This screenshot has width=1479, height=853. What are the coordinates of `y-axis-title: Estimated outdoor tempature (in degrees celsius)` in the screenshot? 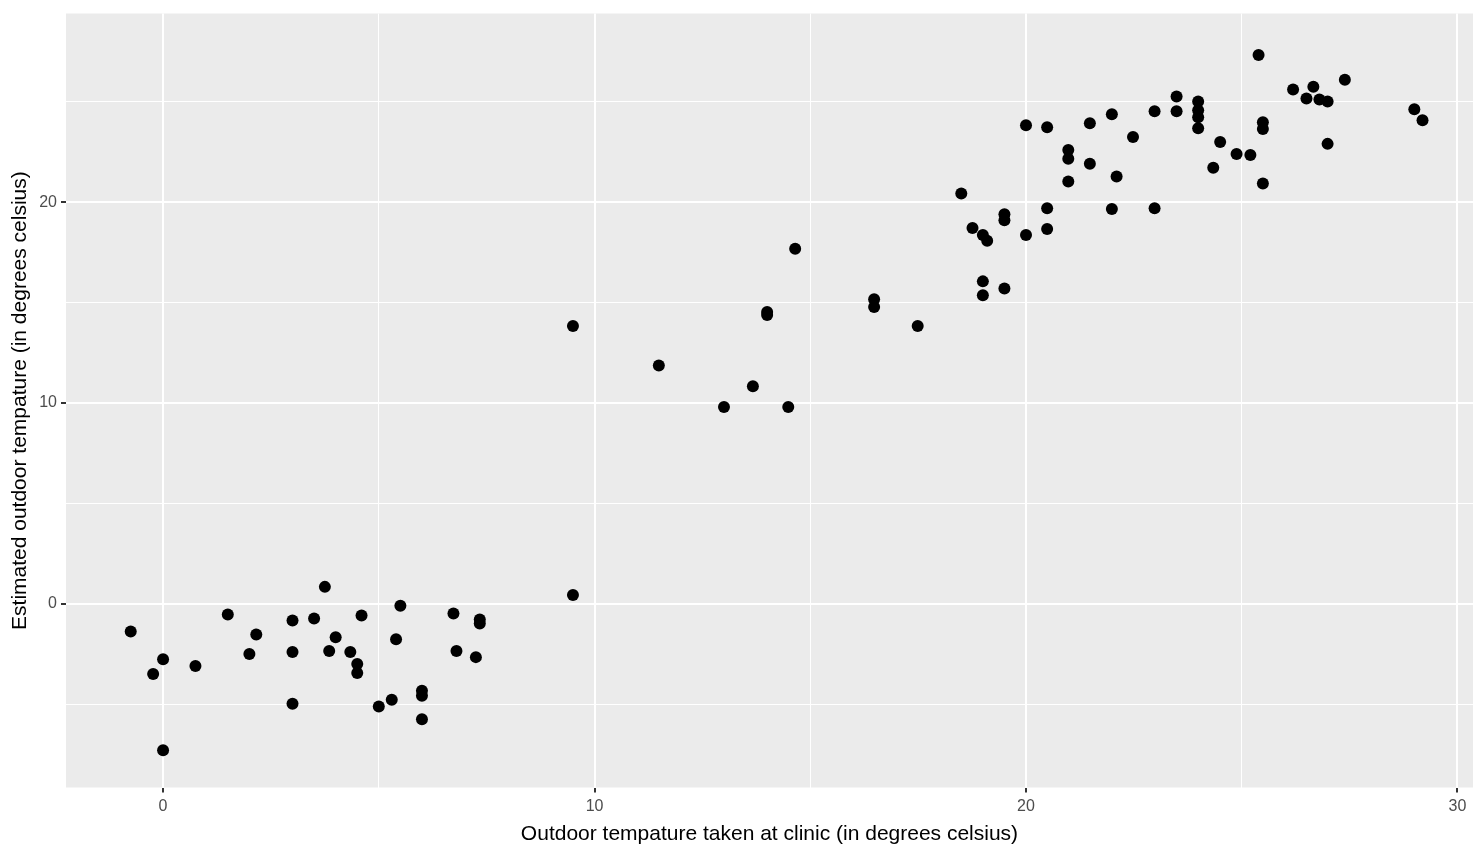 It's located at (19, 400).